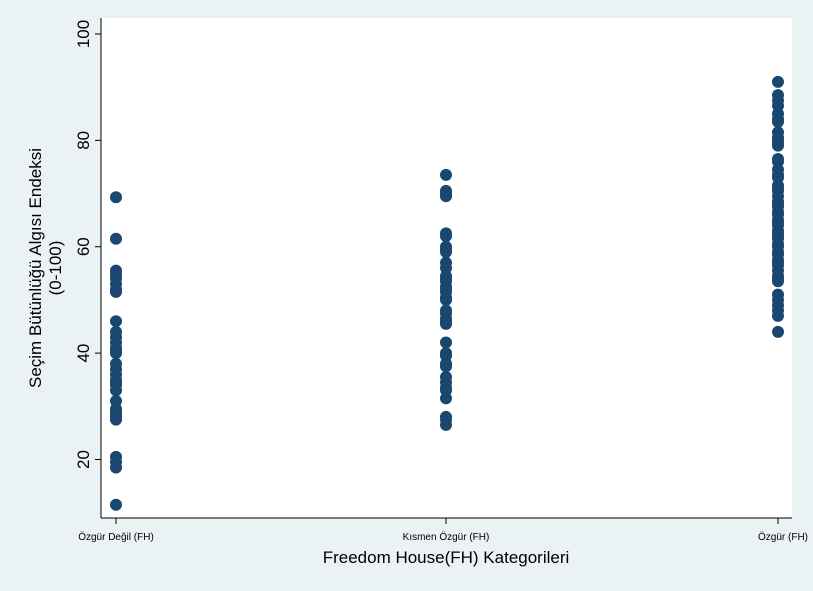 The image size is (813, 591). I want to click on x-tick-label: Özgür Değil (FH), so click(116, 537).